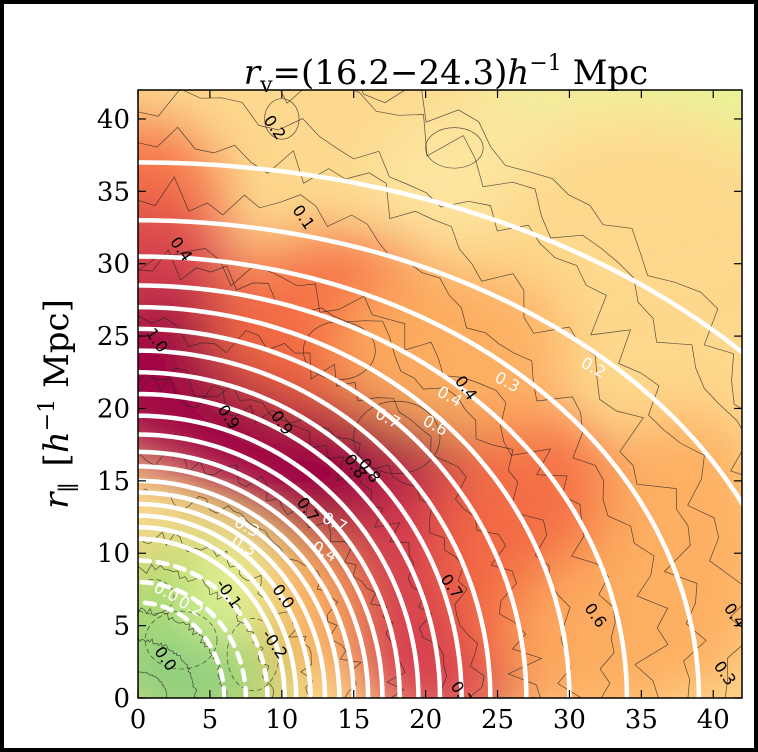  What do you see at coordinates (210, 720) in the screenshot?
I see `x-tick-label: 5` at bounding box center [210, 720].